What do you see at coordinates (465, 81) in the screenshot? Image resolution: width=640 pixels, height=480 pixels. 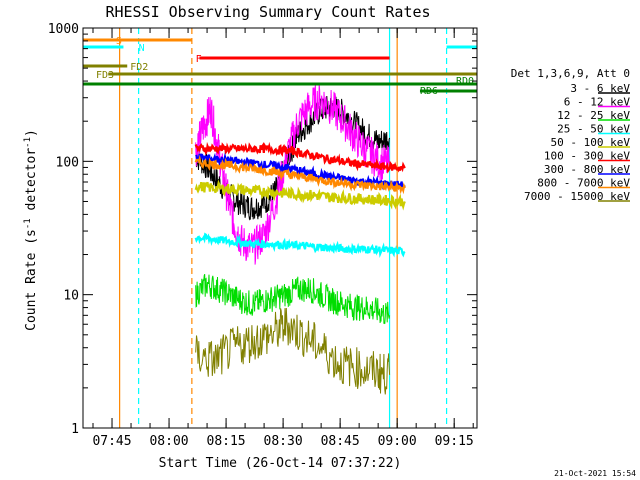 I see `status-label-rd0: RD0` at bounding box center [465, 81].